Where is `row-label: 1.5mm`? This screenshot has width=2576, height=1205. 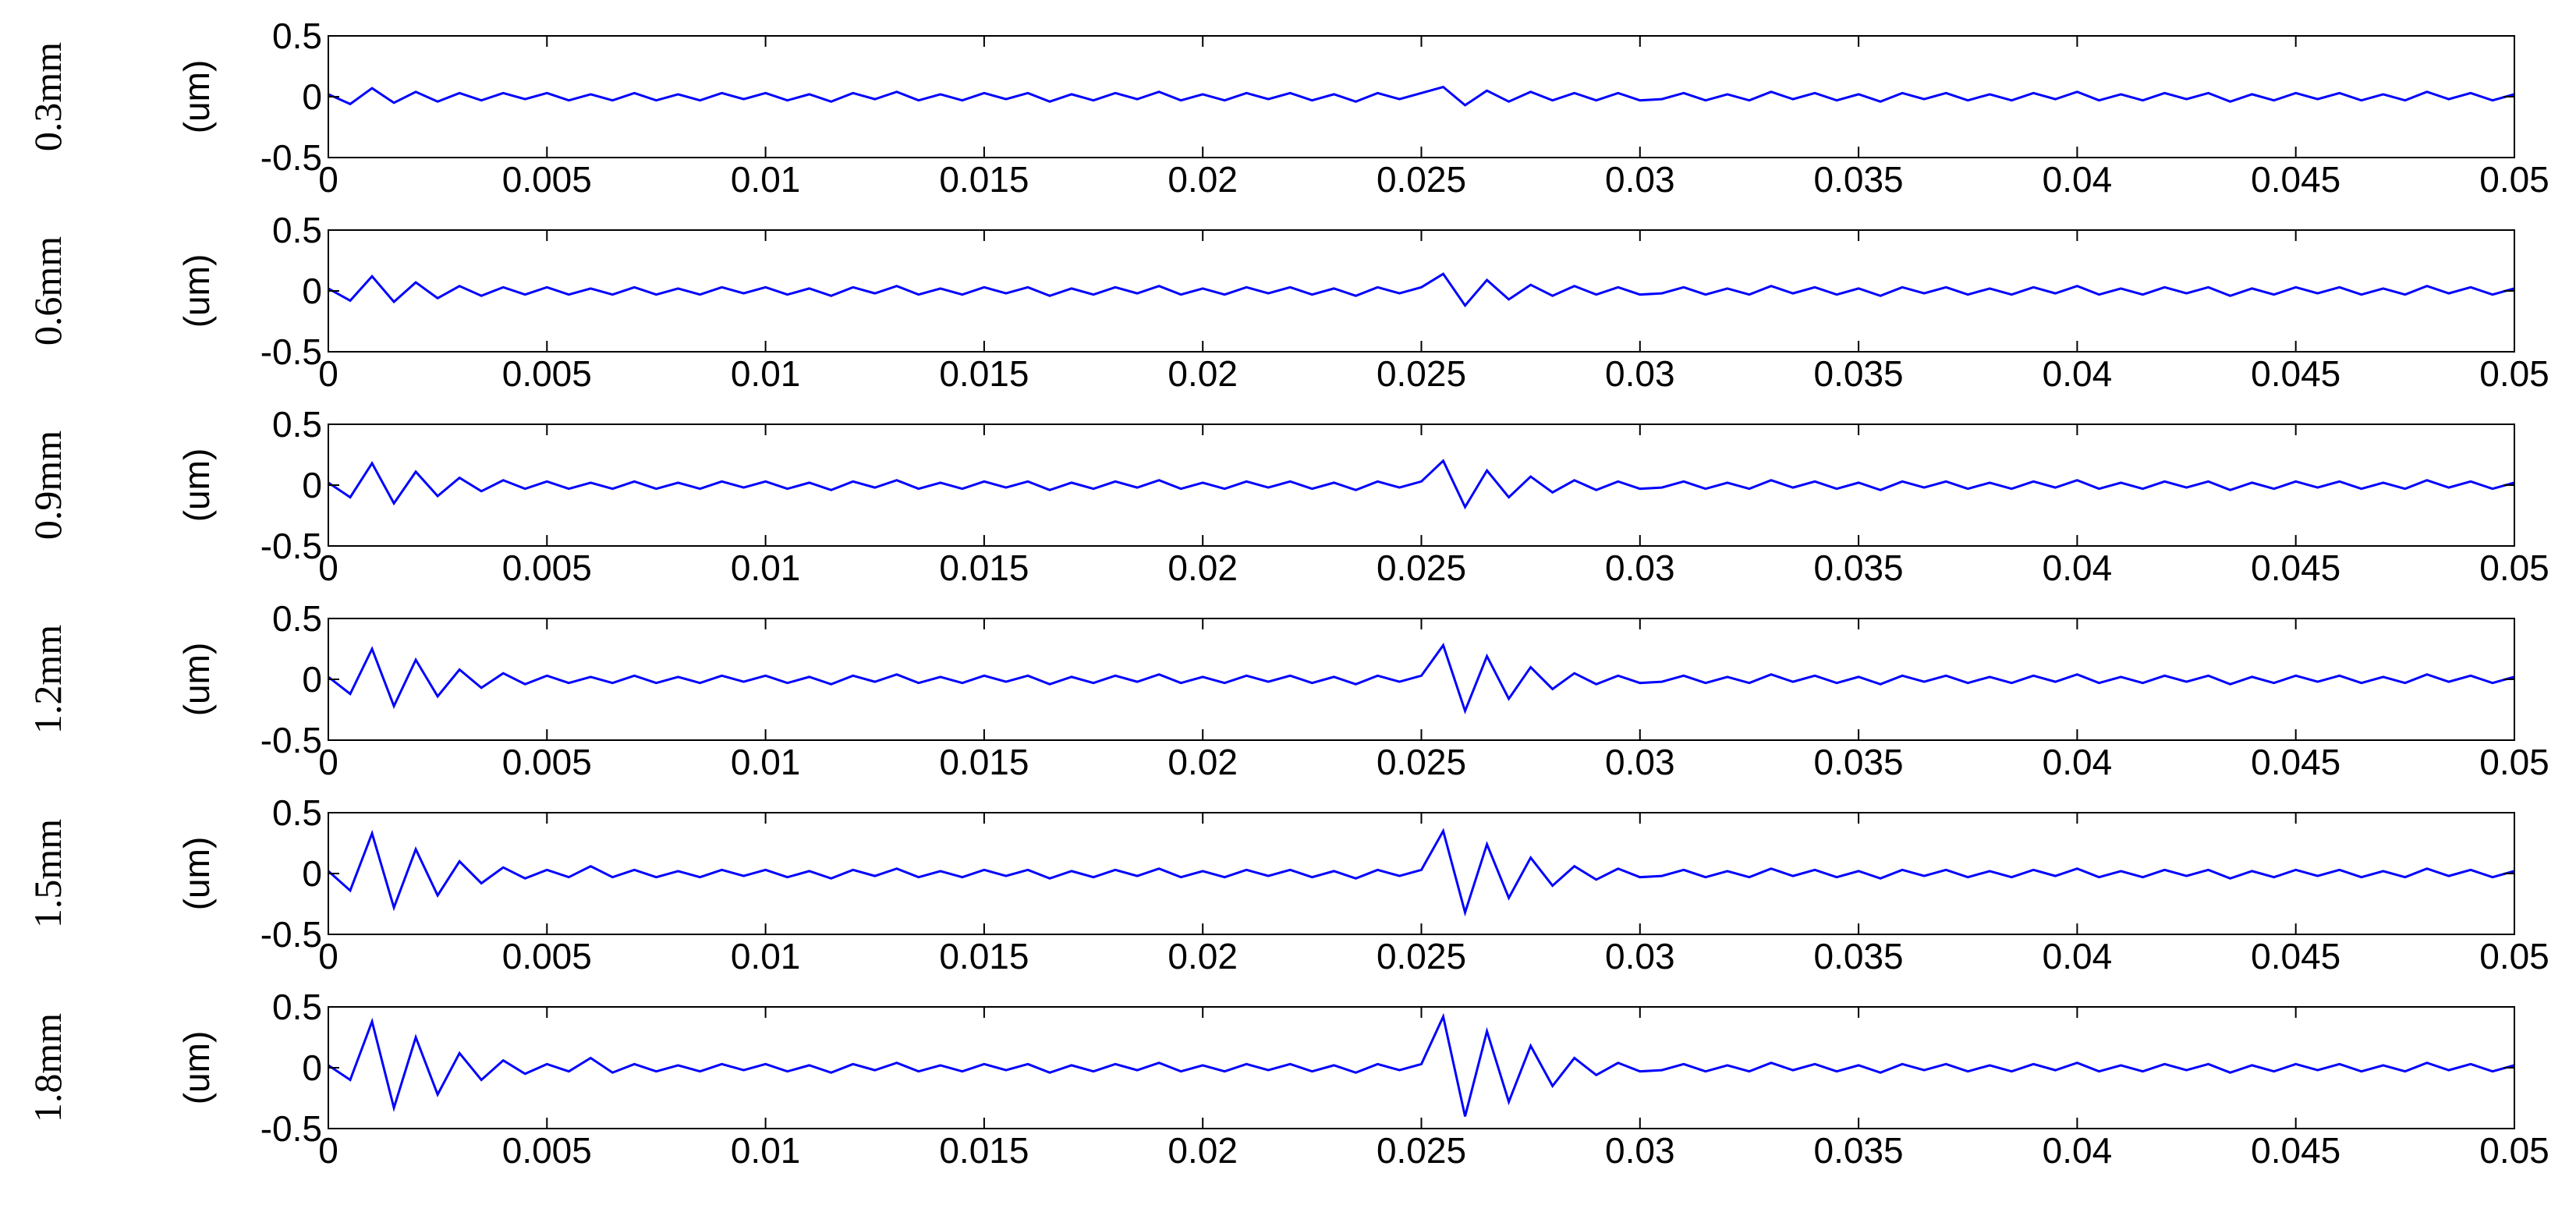
row-label: 1.5mm is located at coordinates (48, 874).